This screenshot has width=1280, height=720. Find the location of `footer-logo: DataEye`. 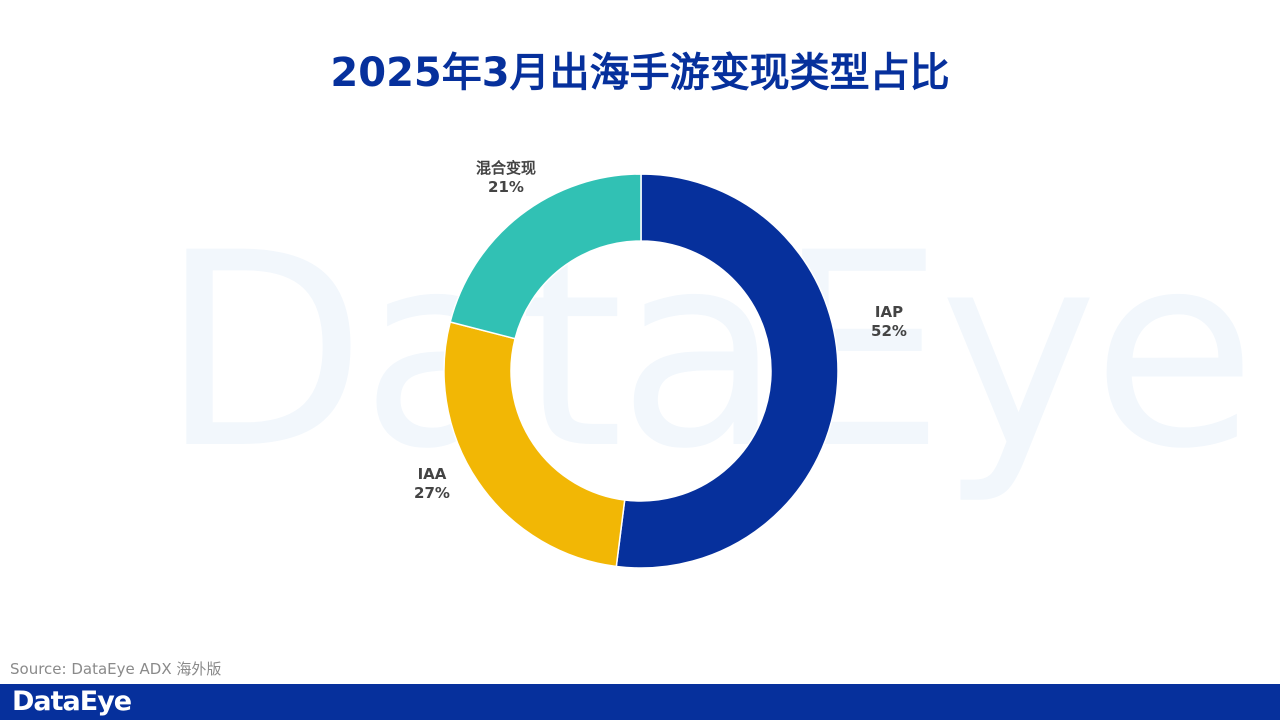

footer-logo: DataEye is located at coordinates (72, 701).